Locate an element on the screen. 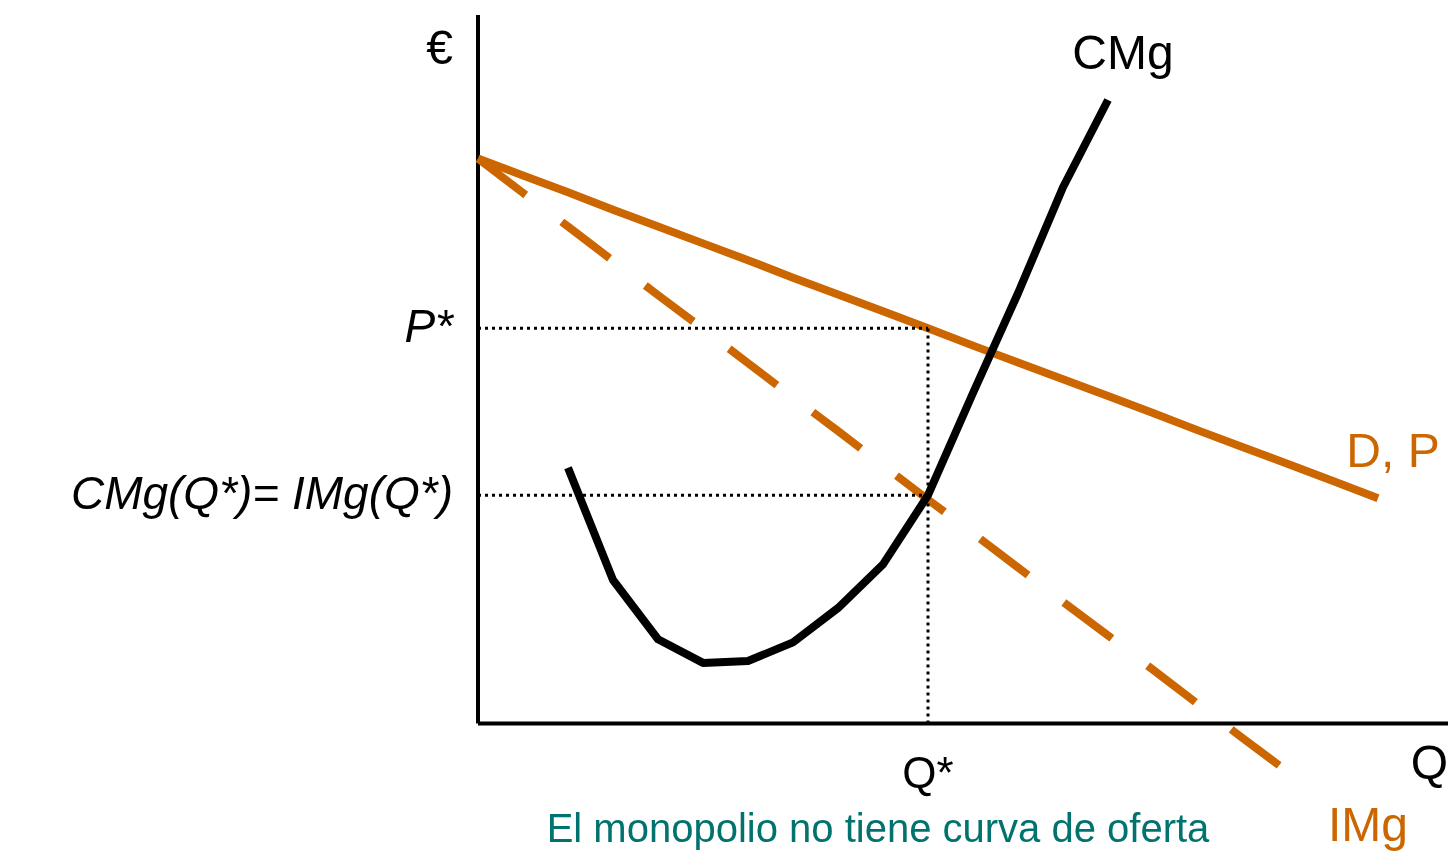 This screenshot has height=853, width=1450. text: CMg(Q*)= IMg(Q*) is located at coordinates (261, 493).